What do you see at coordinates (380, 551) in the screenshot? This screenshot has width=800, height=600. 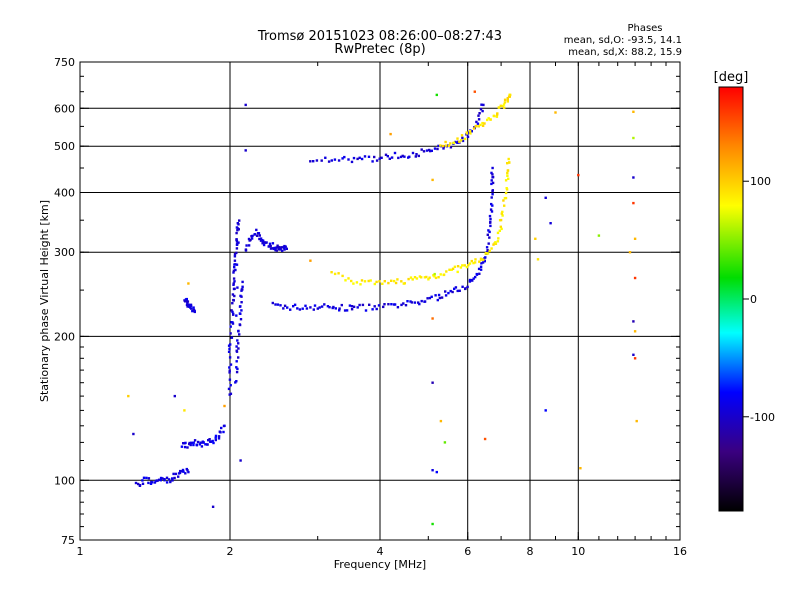 I see `x-tick-label: 4` at bounding box center [380, 551].